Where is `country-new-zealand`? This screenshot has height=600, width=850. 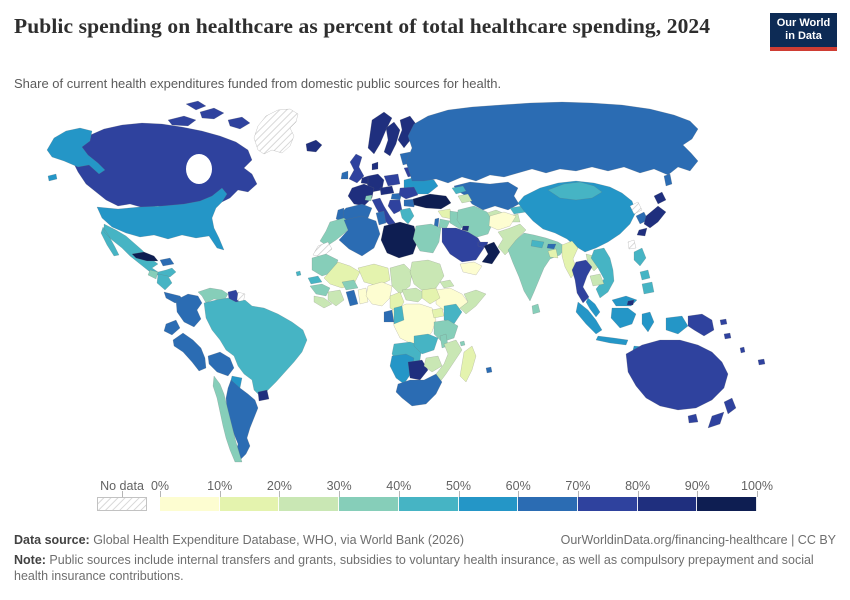
country-new-zealand is located at coordinates (722, 413).